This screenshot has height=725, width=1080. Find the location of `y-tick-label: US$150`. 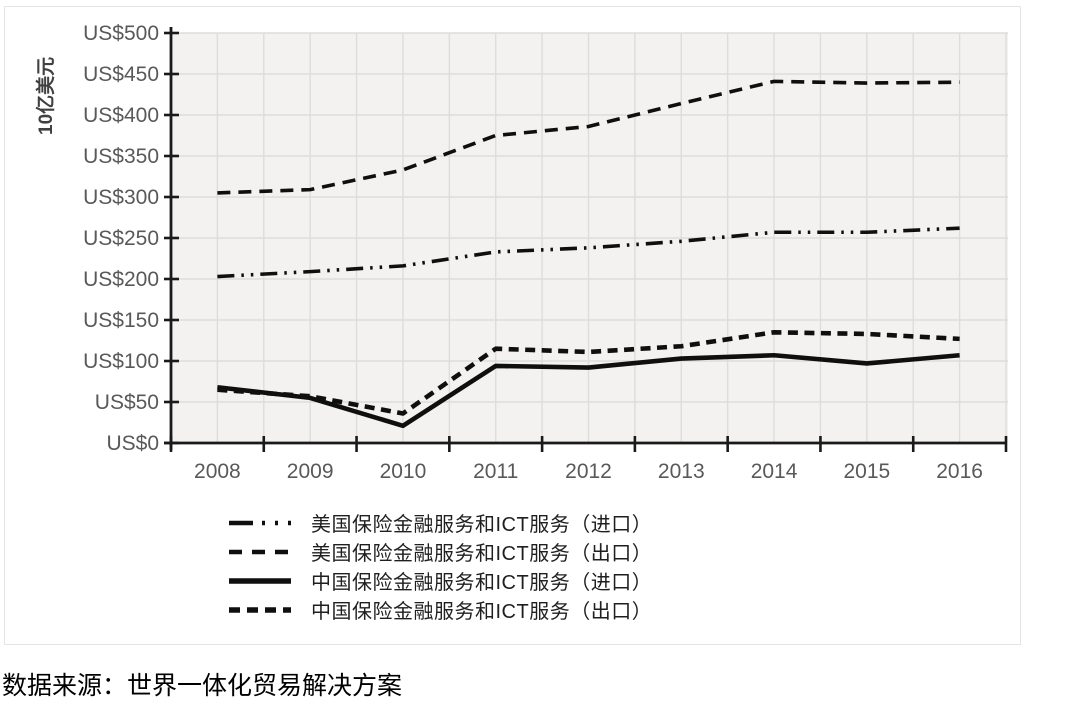

y-tick-label: US$150 is located at coordinates (121, 320).